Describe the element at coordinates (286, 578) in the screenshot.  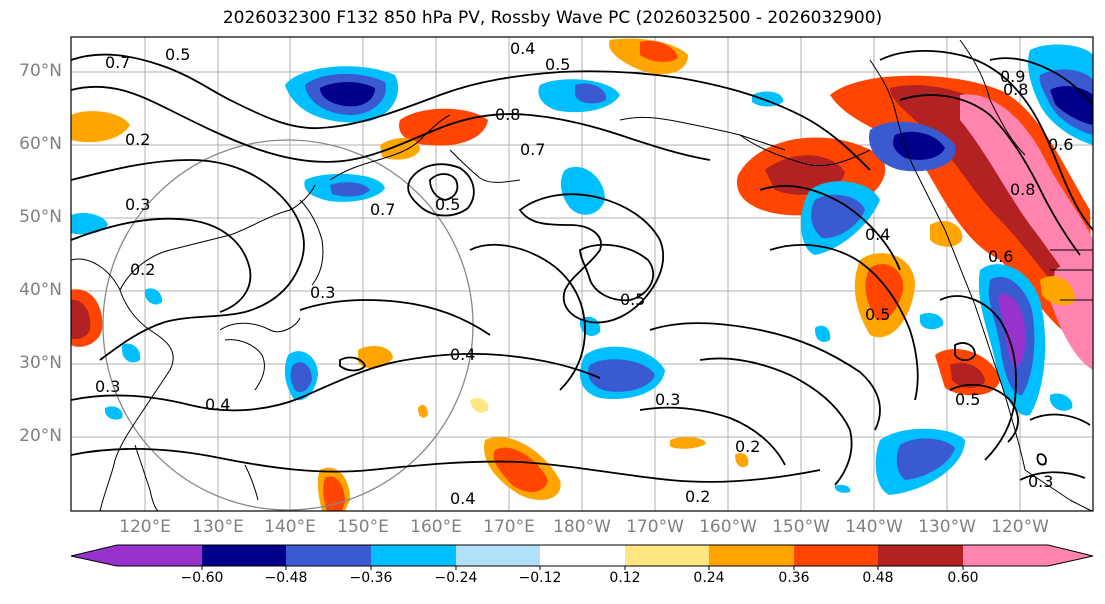
I see `colorbar-tick-label: −0.48` at that location.